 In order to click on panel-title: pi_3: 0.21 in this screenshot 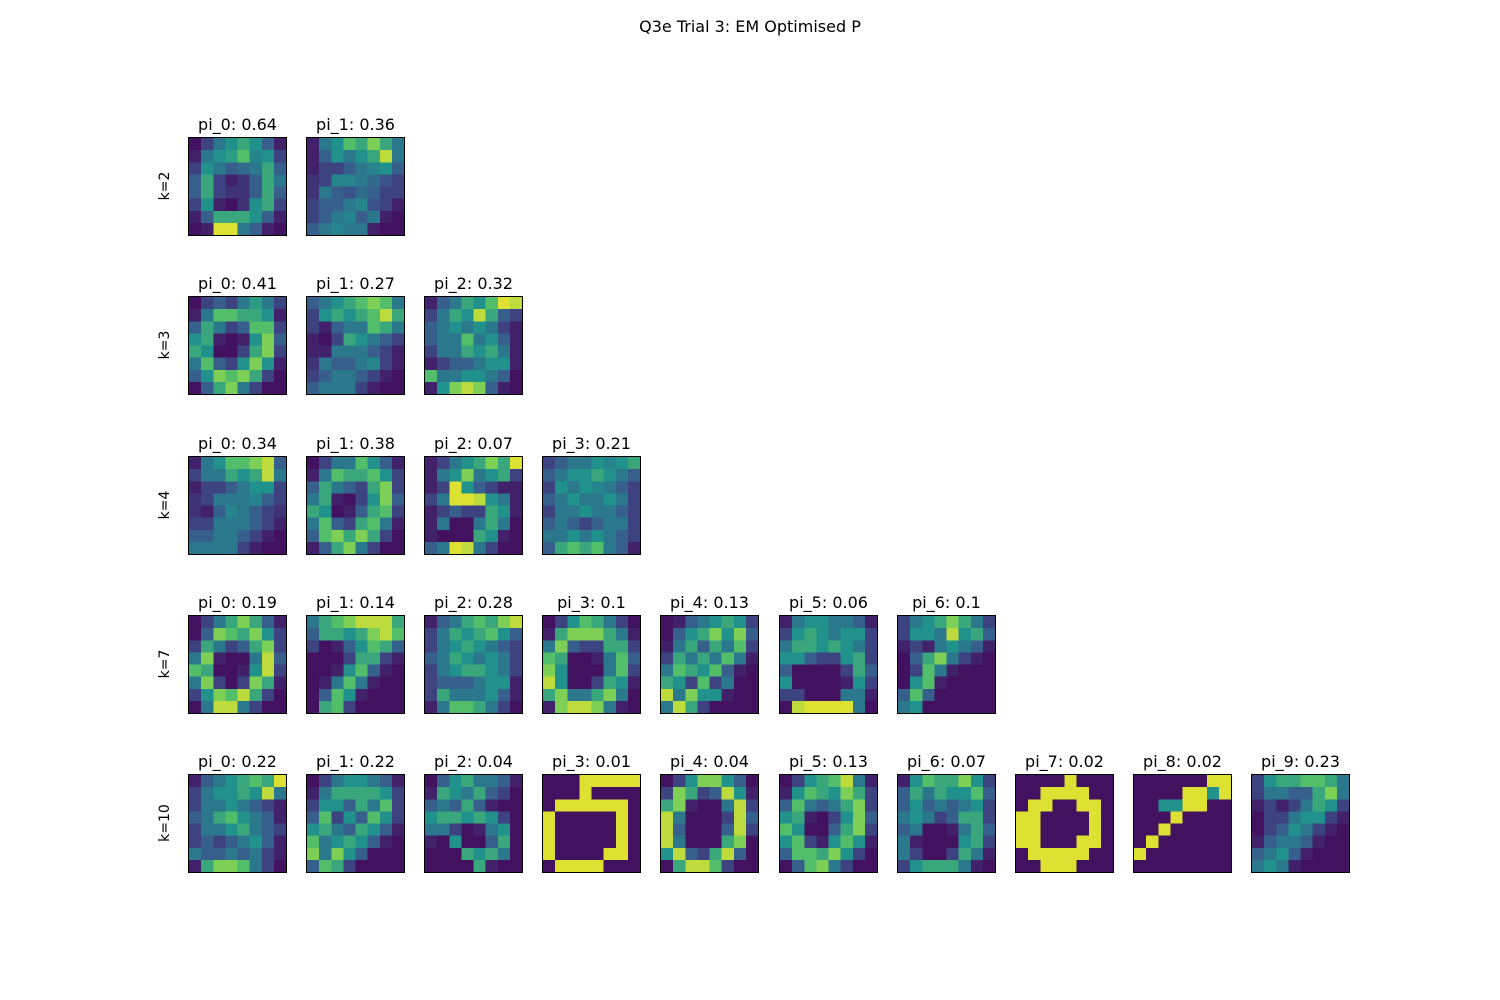, I will do `click(591, 443)`.